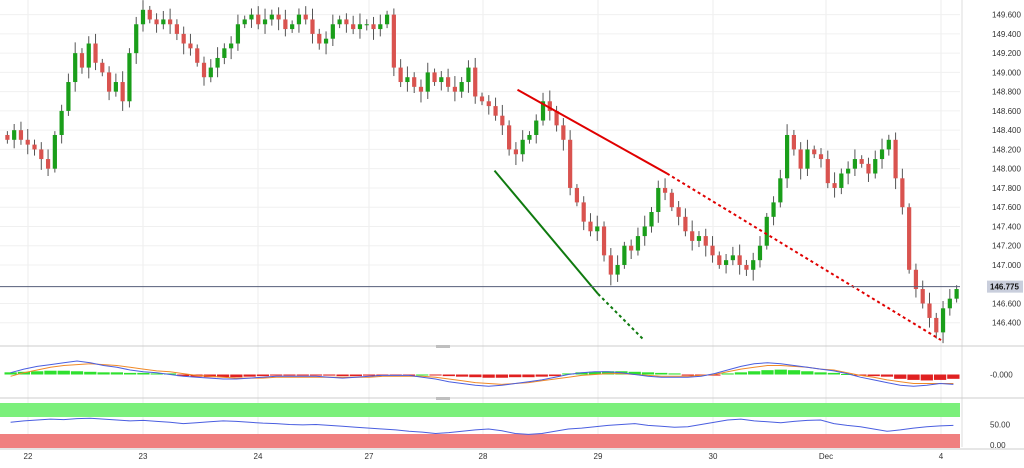  What do you see at coordinates (998, 445) in the screenshot?
I see `rsi-tick-label: 0.00` at bounding box center [998, 445].